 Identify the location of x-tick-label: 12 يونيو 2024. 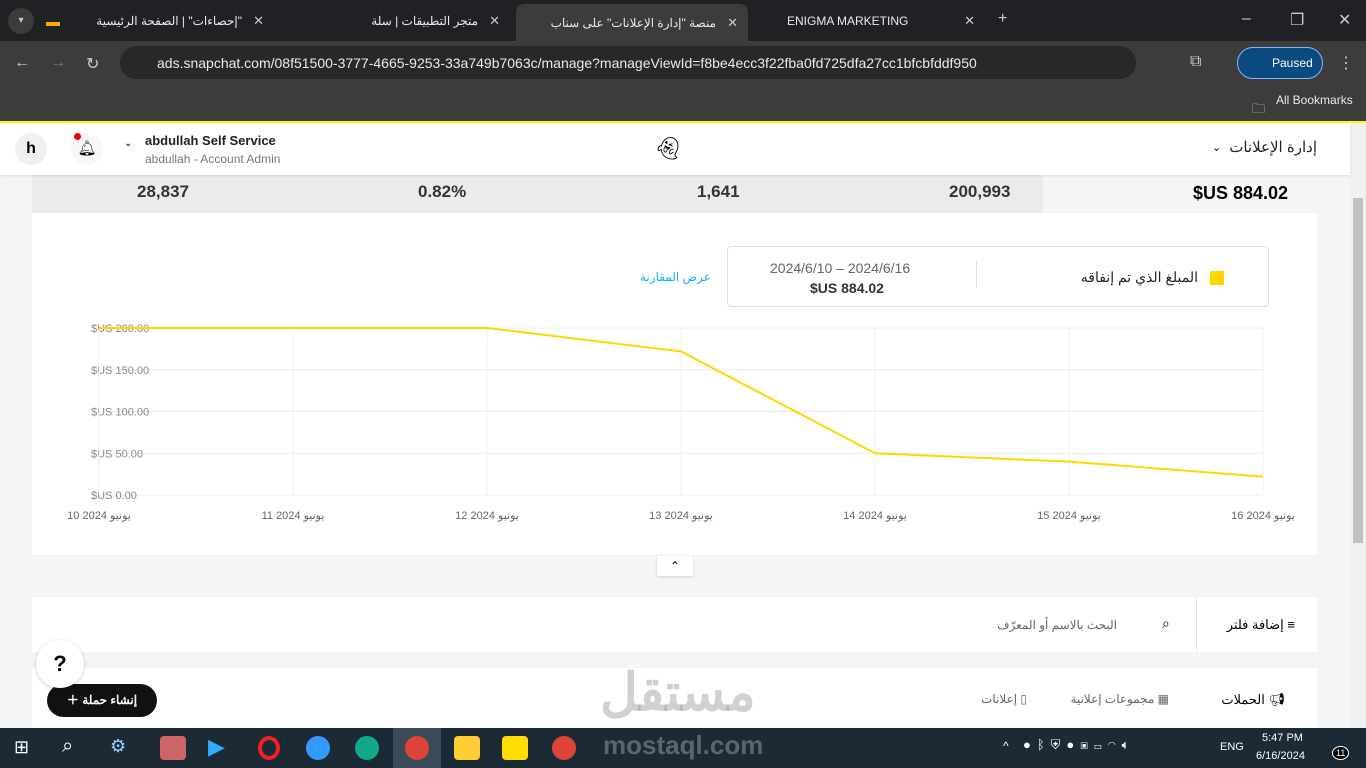
(487, 516).